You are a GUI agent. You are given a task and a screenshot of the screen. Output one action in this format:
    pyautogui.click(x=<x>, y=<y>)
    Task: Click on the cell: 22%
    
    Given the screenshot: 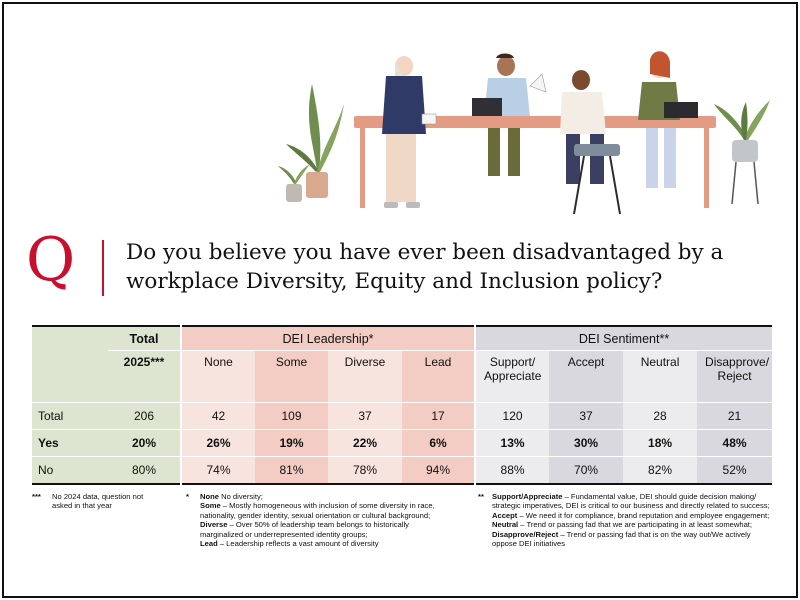 What is the action you would take?
    pyautogui.click(x=365, y=443)
    